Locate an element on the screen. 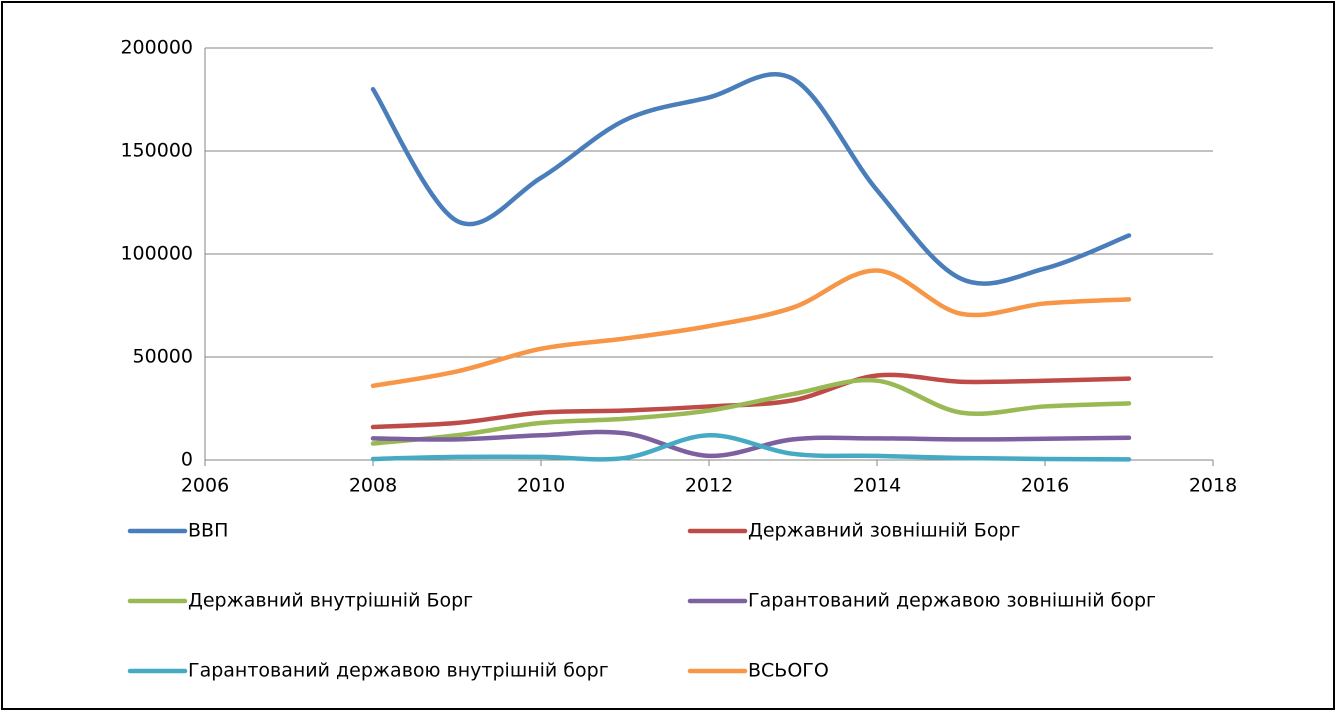 Image resolution: width=1336 pixels, height=711 pixels. x-tick-label: 2008 is located at coordinates (373, 486).